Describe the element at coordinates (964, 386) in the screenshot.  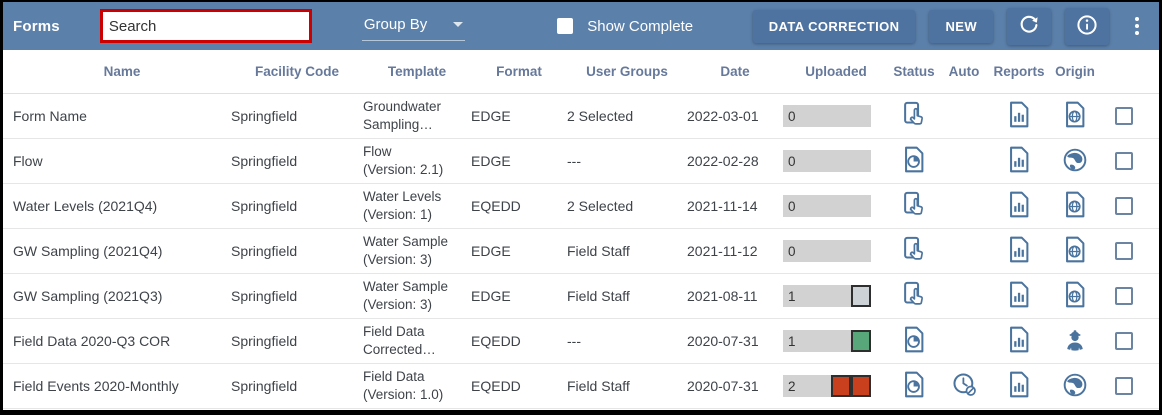
I see `auto-cell` at that location.